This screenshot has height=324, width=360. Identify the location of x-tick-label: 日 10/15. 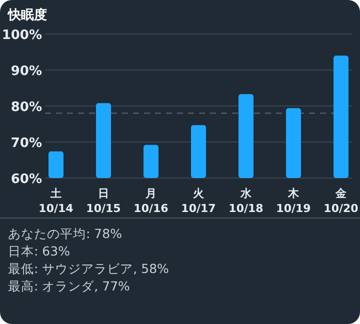
(103, 201).